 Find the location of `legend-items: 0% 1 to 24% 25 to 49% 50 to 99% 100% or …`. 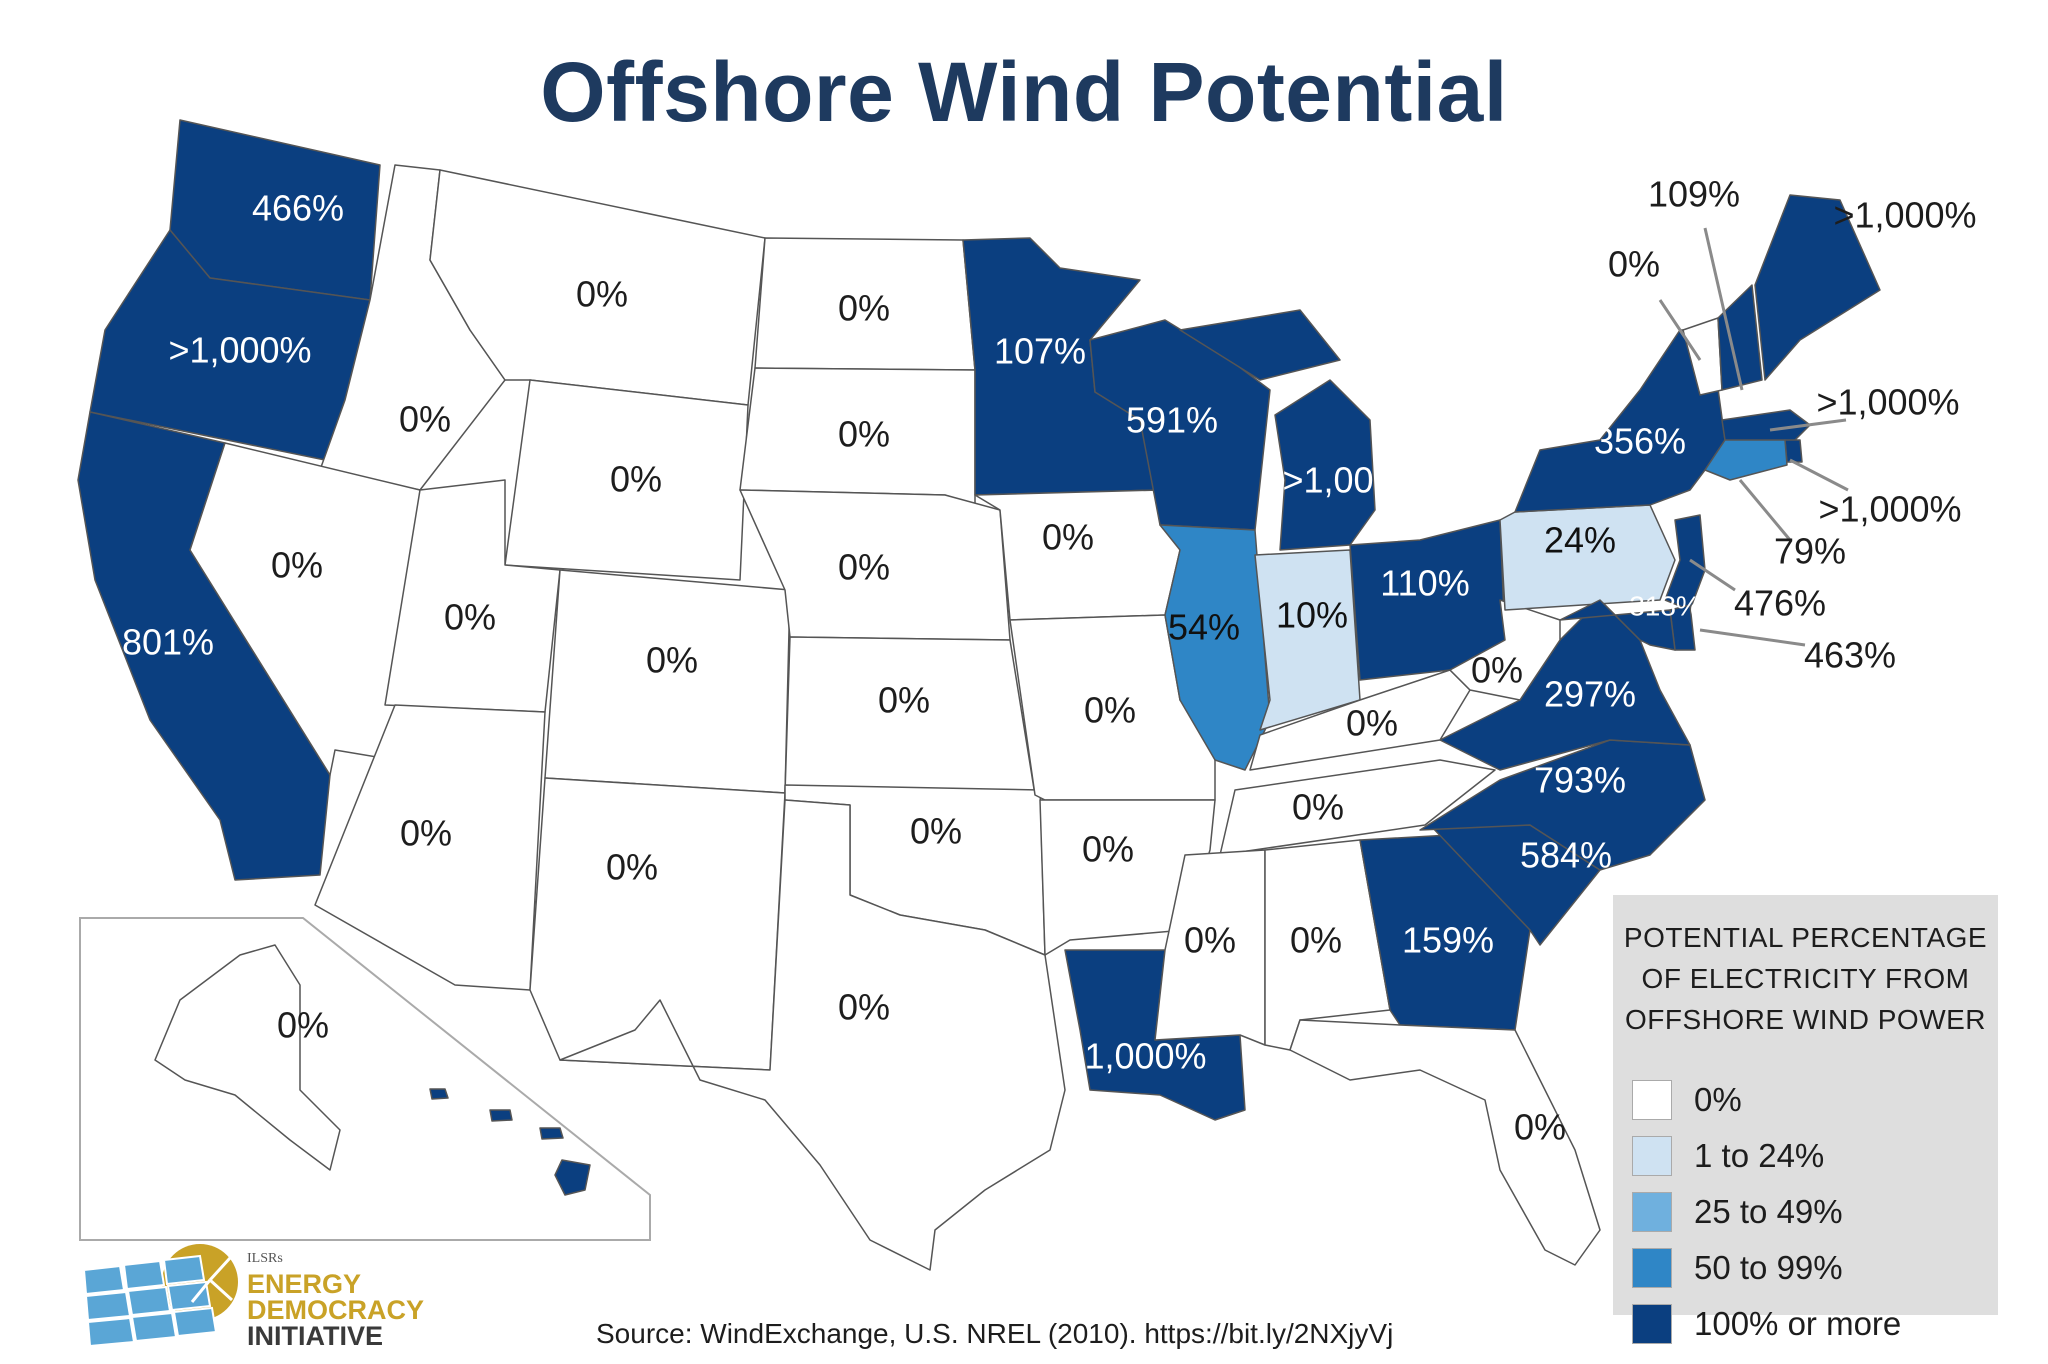

legend-items: 0% 1 to 24% 25 to 49% 50 to 99% 100% or … is located at coordinates (1815, 1212).